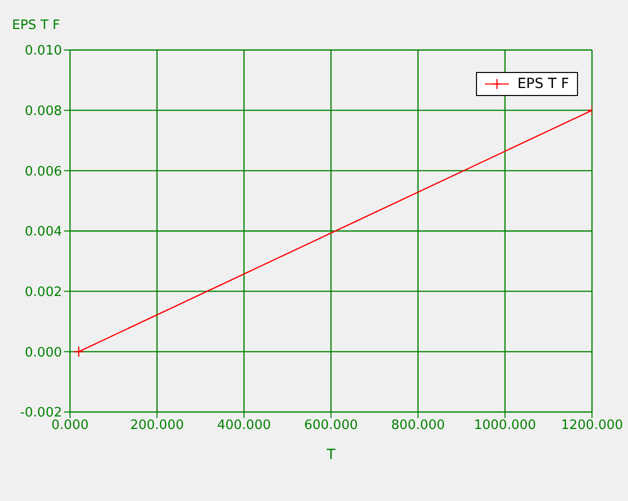 This screenshot has width=628, height=501. I want to click on y-tick-label: -0.002, so click(41, 413).